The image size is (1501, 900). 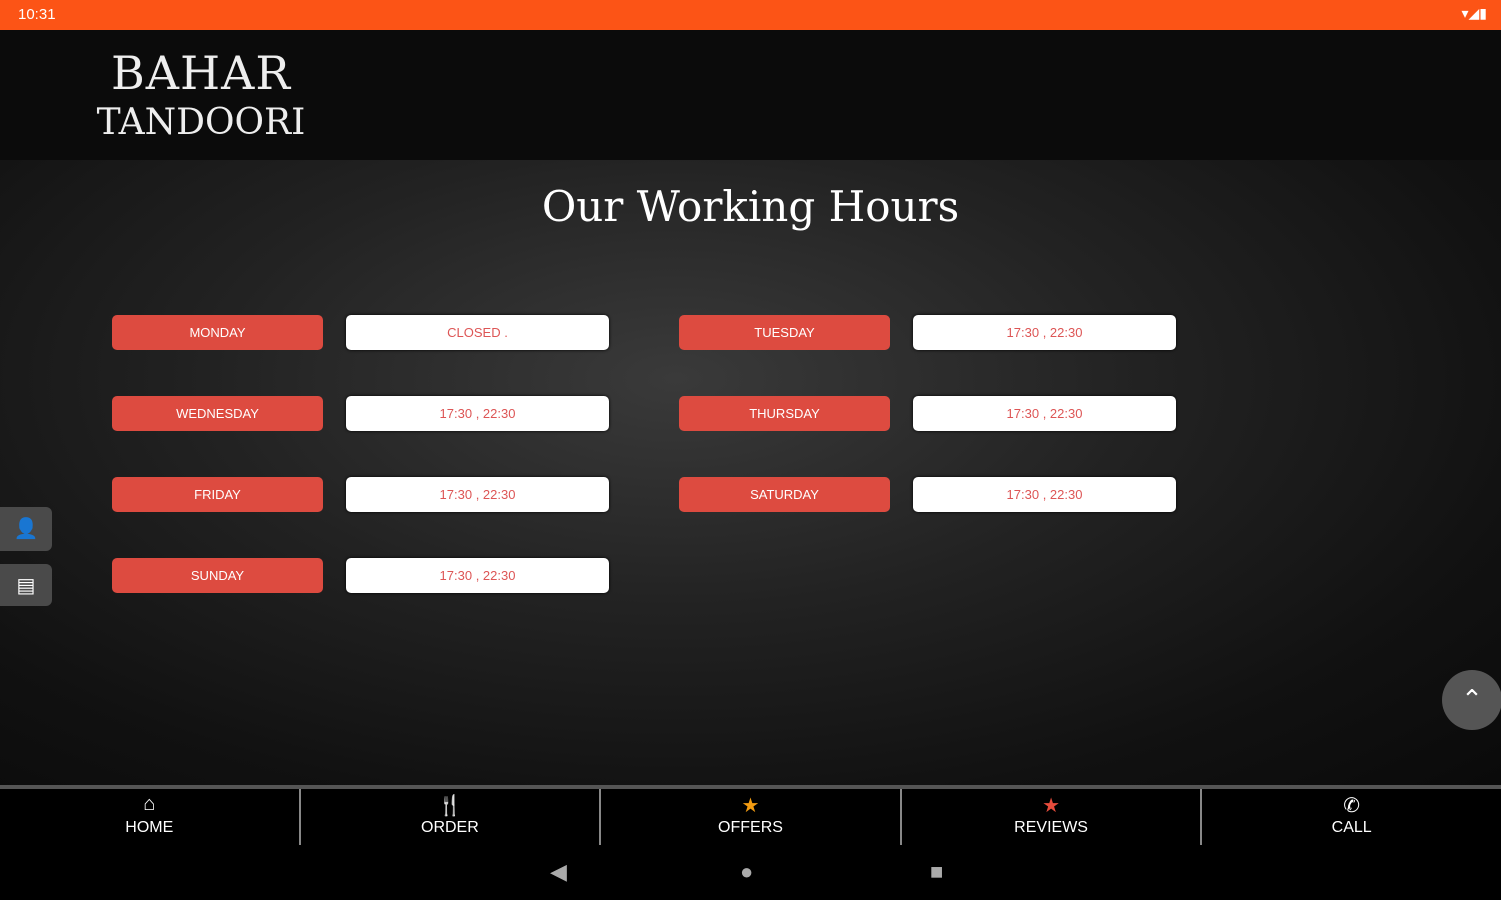 I want to click on status-icons: ▾◢▮, so click(x=1474, y=13).